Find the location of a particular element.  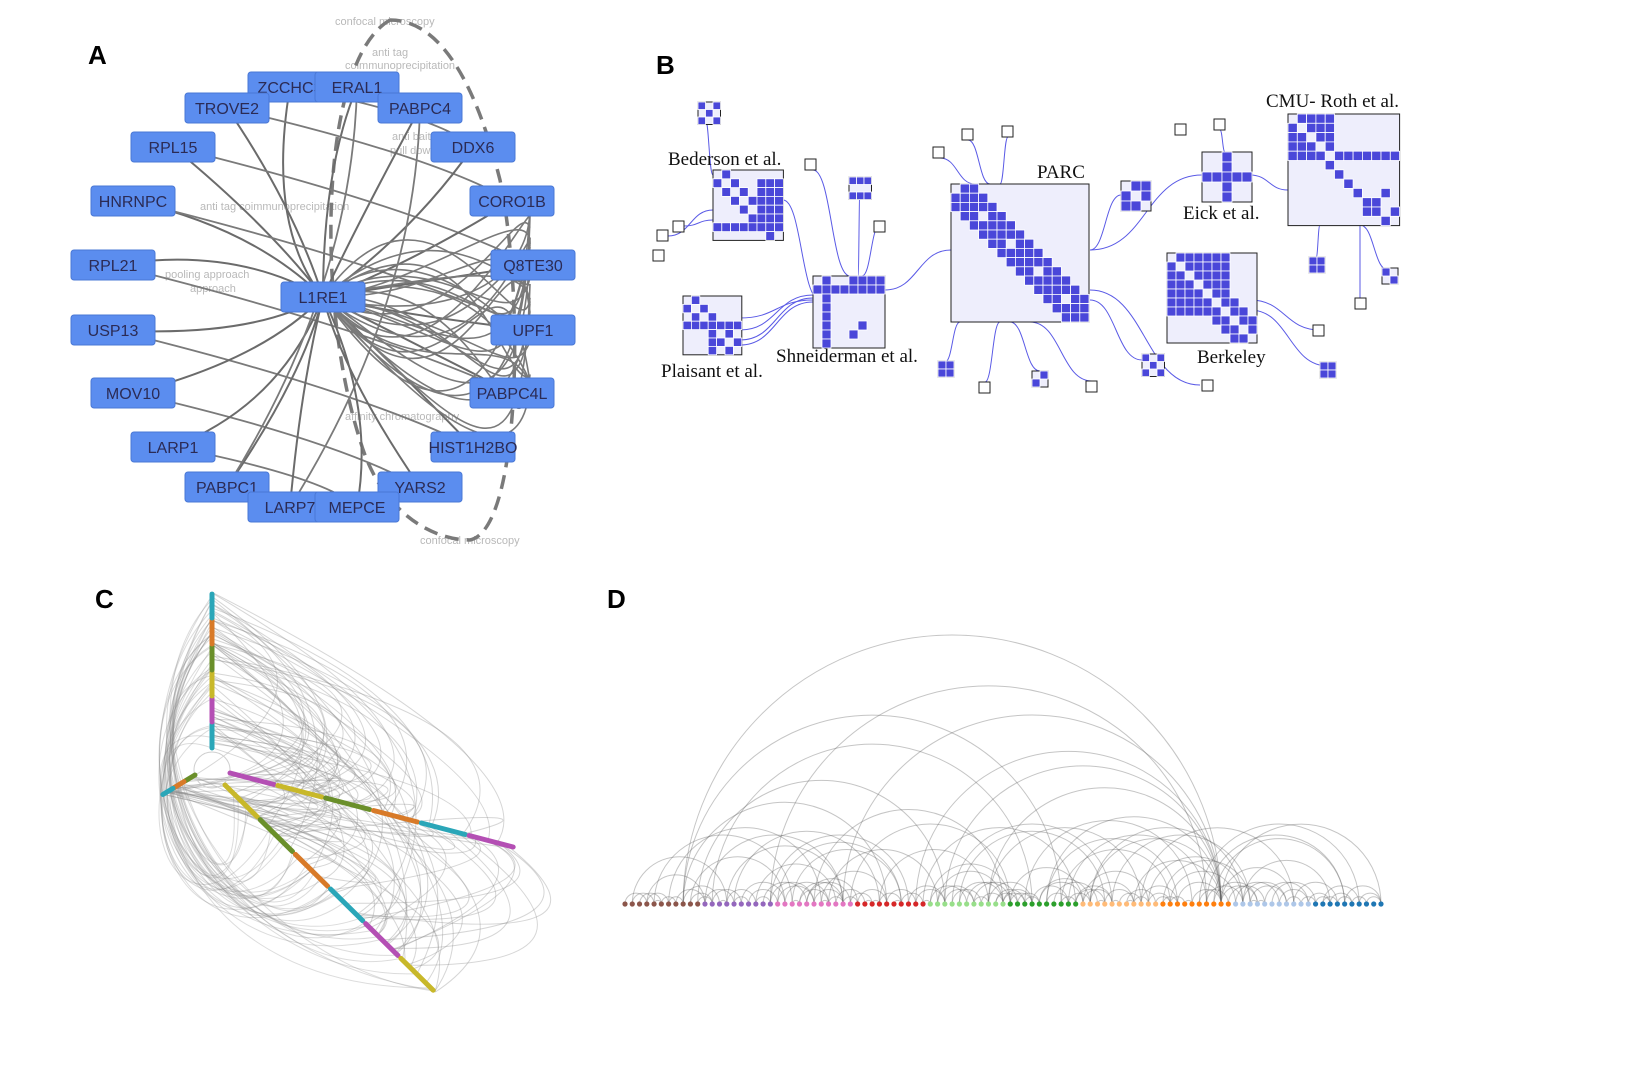

a-node: MOV10 is located at coordinates (133, 393).